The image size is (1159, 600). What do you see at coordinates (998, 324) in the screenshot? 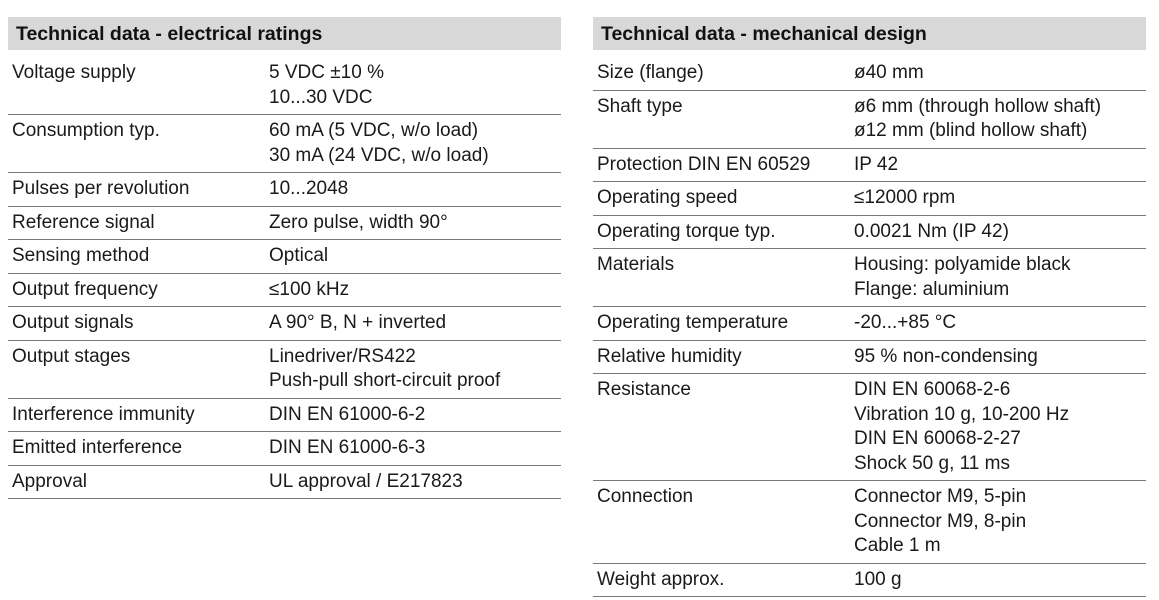
I see `spec-value: -20...+85 °C` at bounding box center [998, 324].